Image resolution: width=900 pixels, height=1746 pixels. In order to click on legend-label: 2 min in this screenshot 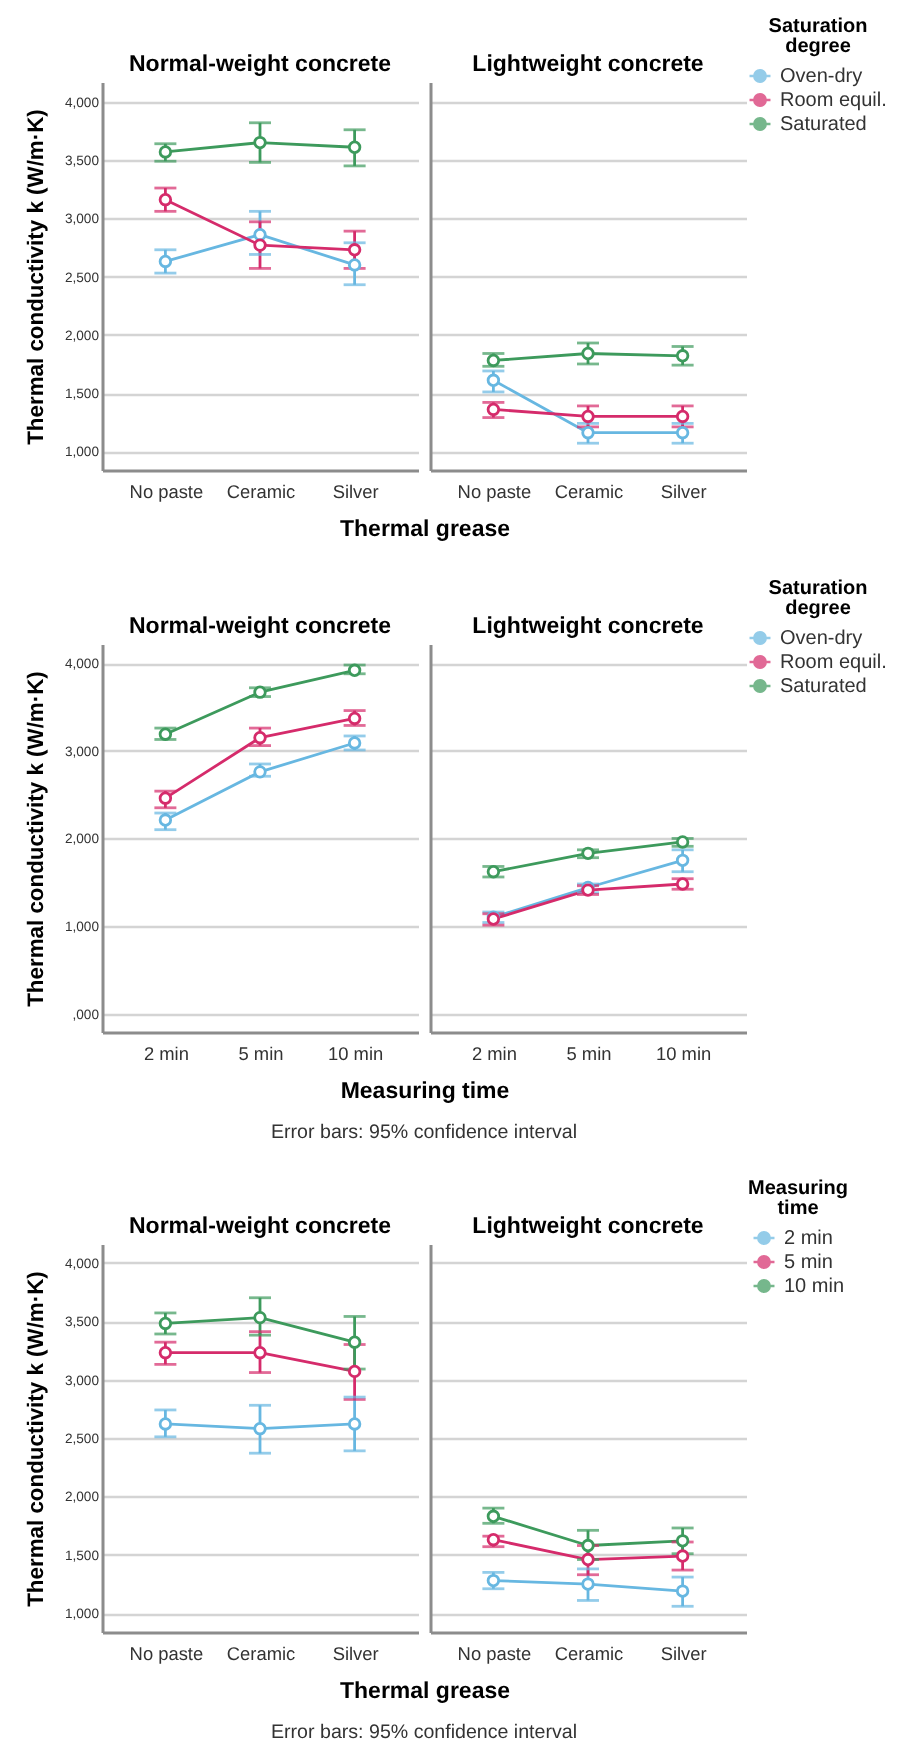, I will do `click(808, 1239)`.